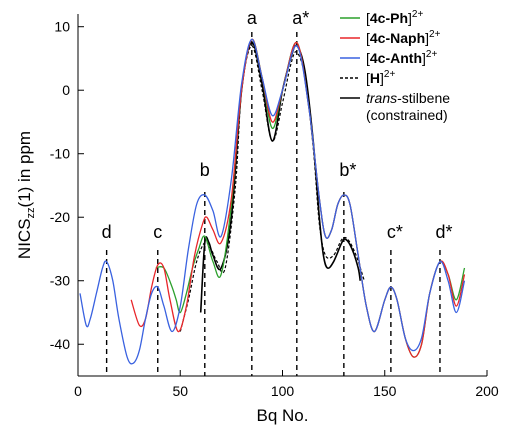 This screenshot has width=514, height=425. Describe the element at coordinates (60, 154) in the screenshot. I see `y-tick-label: -10` at that location.